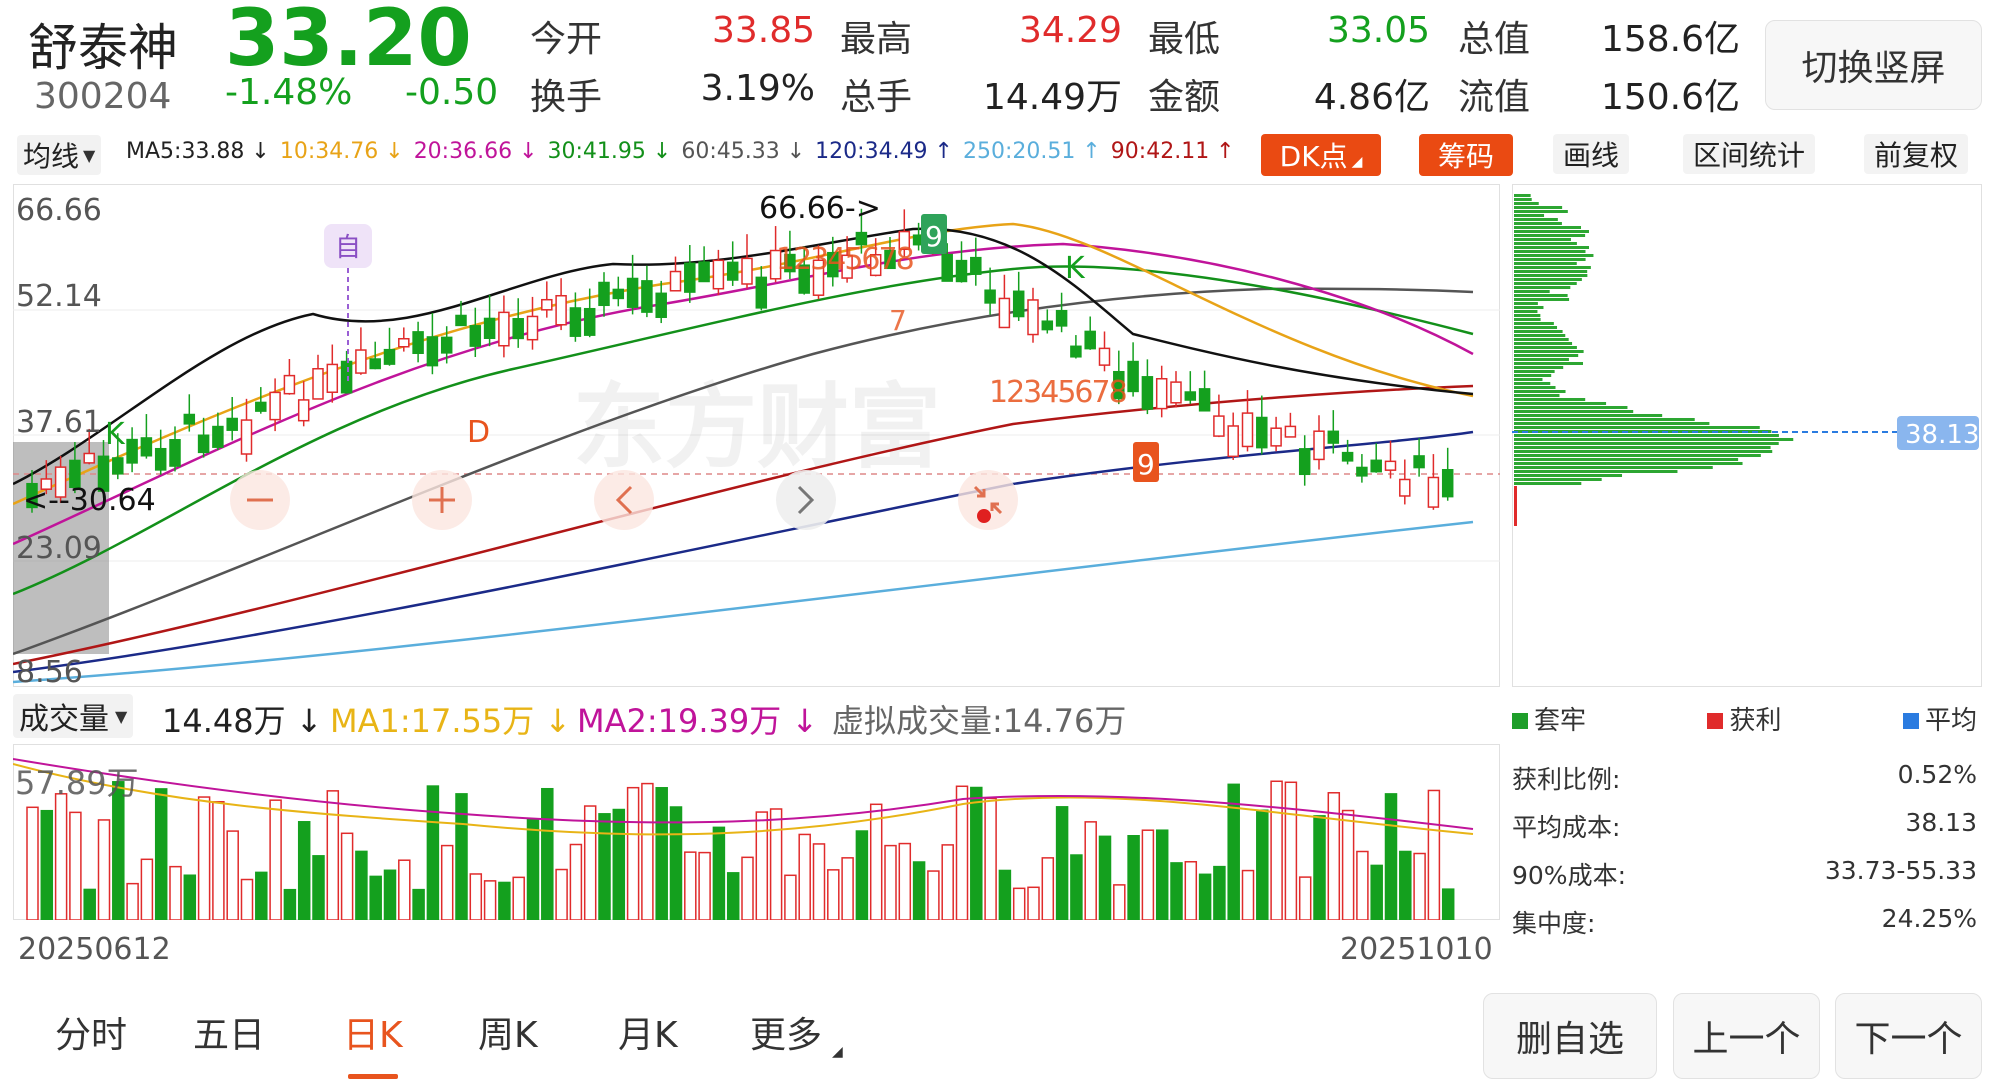 This screenshot has width=1995, height=1080. What do you see at coordinates (348, 246) in the screenshot?
I see `self-select-marker` at bounding box center [348, 246].